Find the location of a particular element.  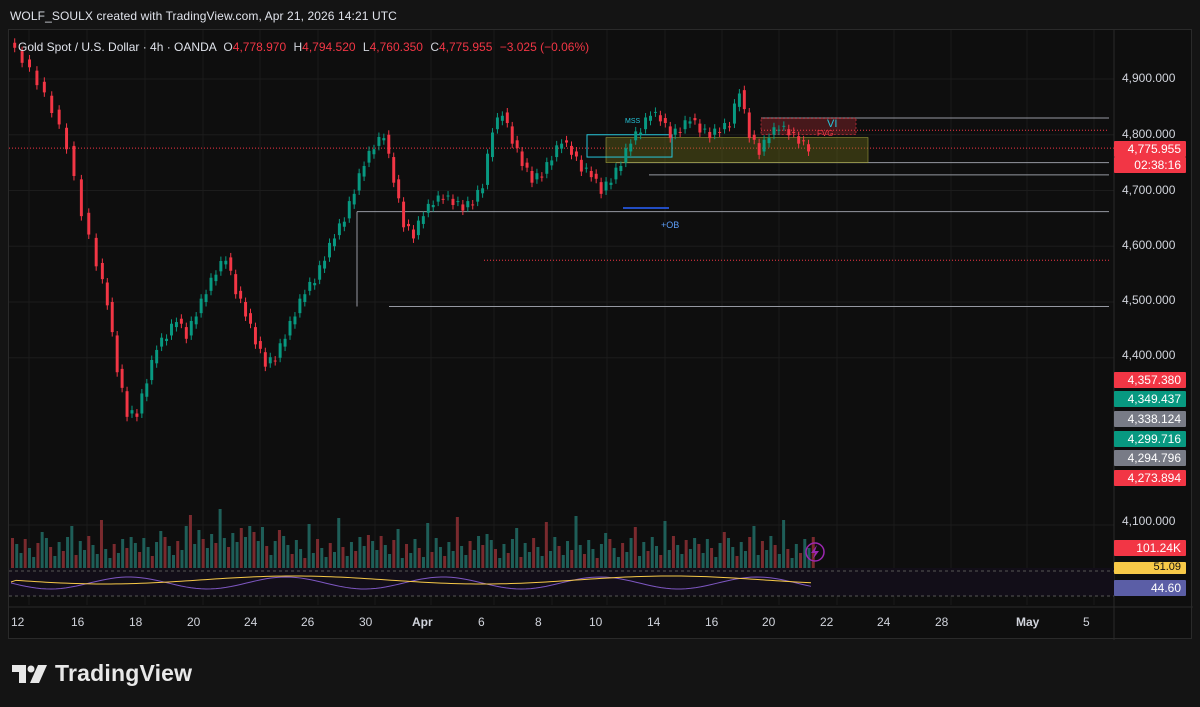

lightning-icon is located at coordinates (815, 552).